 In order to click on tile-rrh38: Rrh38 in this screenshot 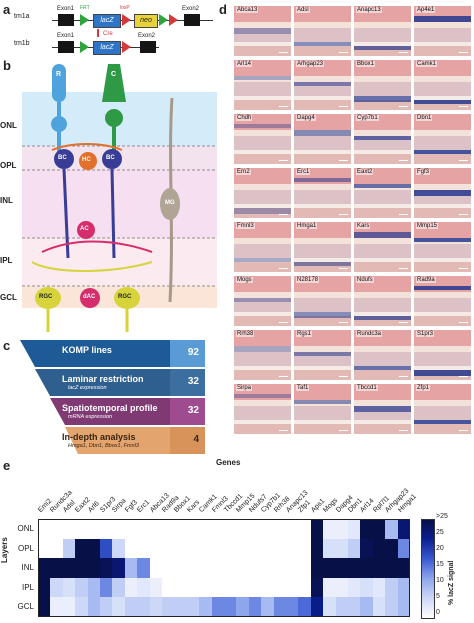, I will do `click(262, 355)`.